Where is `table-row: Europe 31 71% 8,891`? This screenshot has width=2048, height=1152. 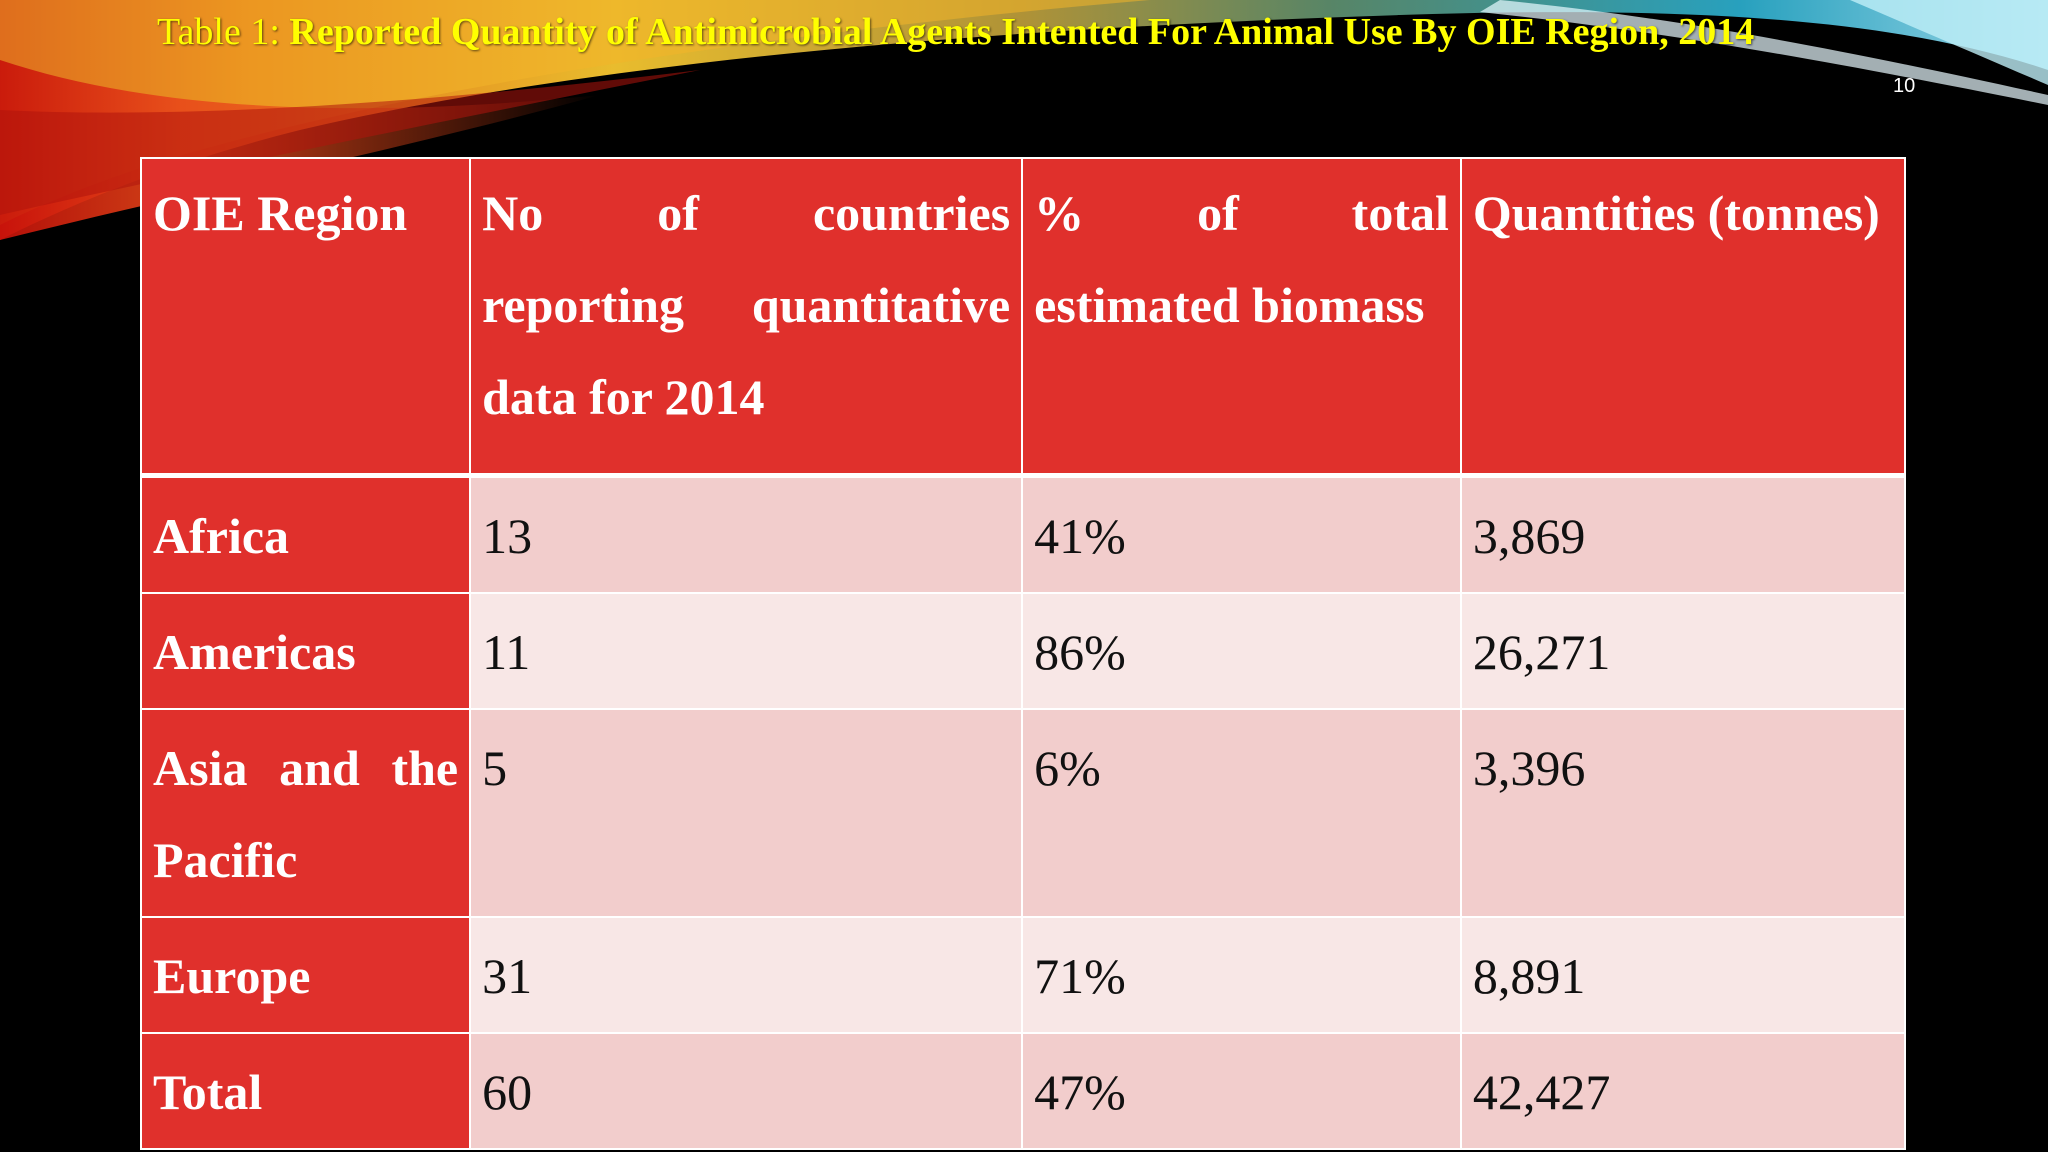 table-row: Europe 31 71% 8,891 is located at coordinates (1023, 974).